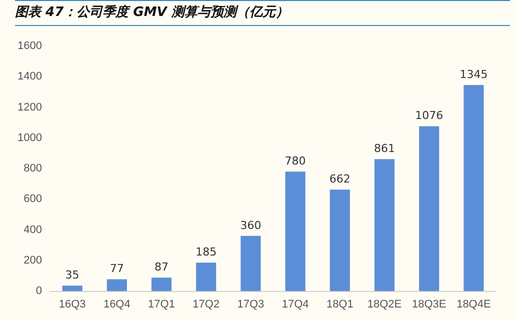  I want to click on y-tick-label: 200, so click(33, 260).